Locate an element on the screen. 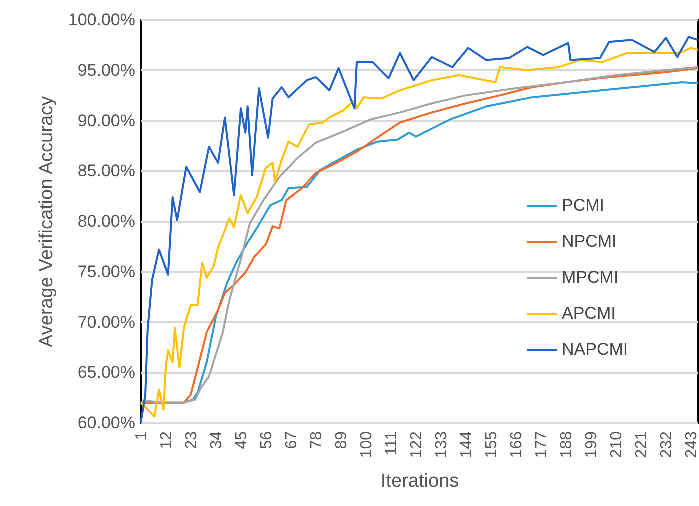 The width and height of the screenshot is (699, 506). x-tick-label: 221 is located at coordinates (642, 444).